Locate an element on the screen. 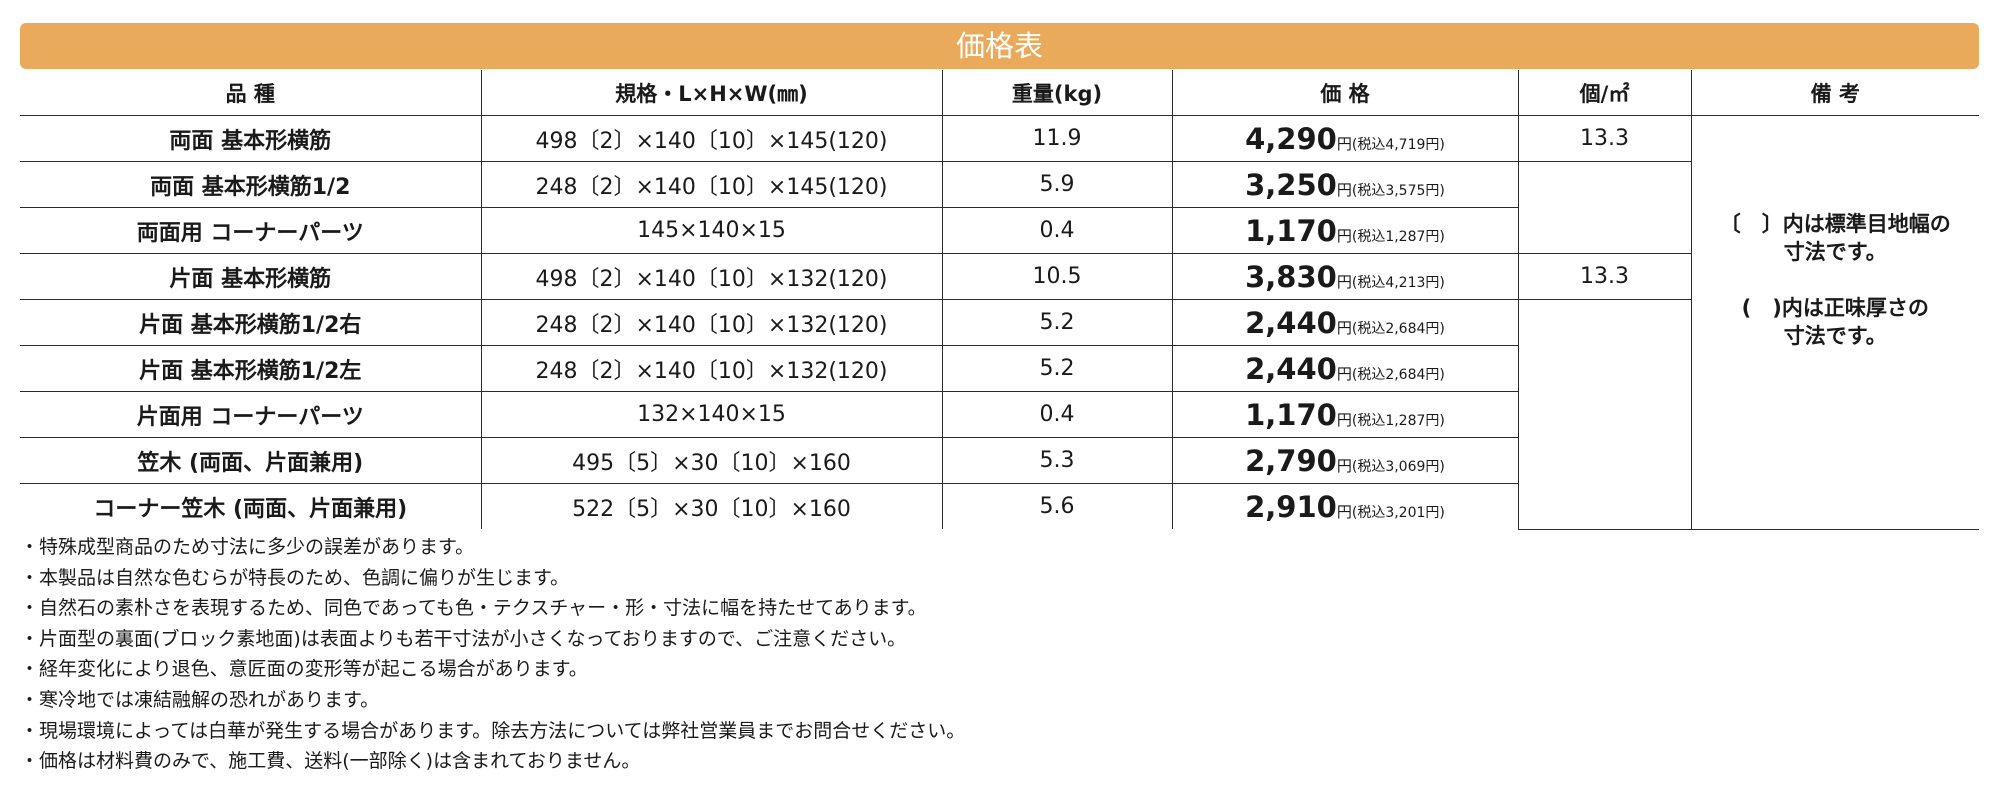  note-item: ・経年変化により退色、意匠面の変形等が起こる場合があります。 is located at coordinates (304, 669).